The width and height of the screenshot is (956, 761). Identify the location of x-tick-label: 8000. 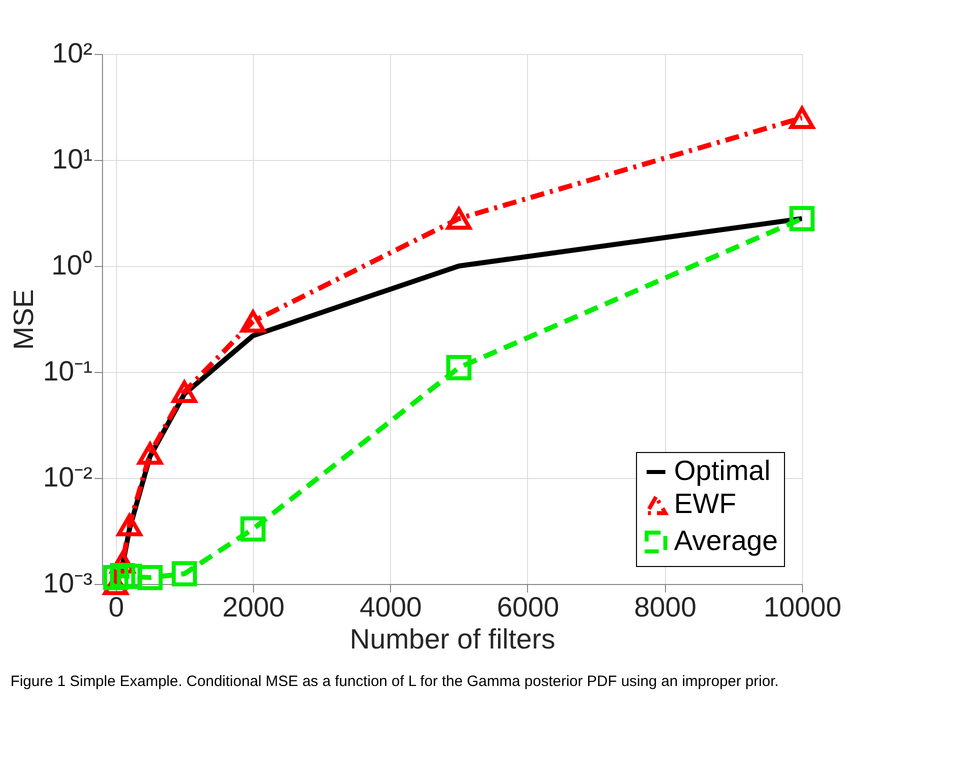
(665, 607).